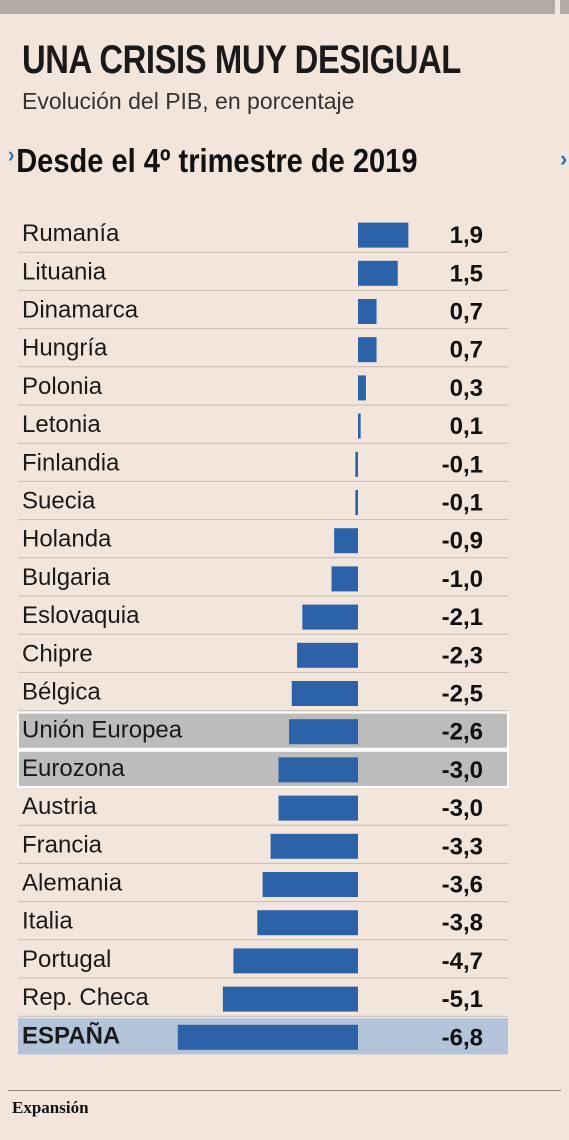 The width and height of the screenshot is (569, 1140). What do you see at coordinates (81, 615) in the screenshot?
I see `category-label-10: Eslovaquia` at bounding box center [81, 615].